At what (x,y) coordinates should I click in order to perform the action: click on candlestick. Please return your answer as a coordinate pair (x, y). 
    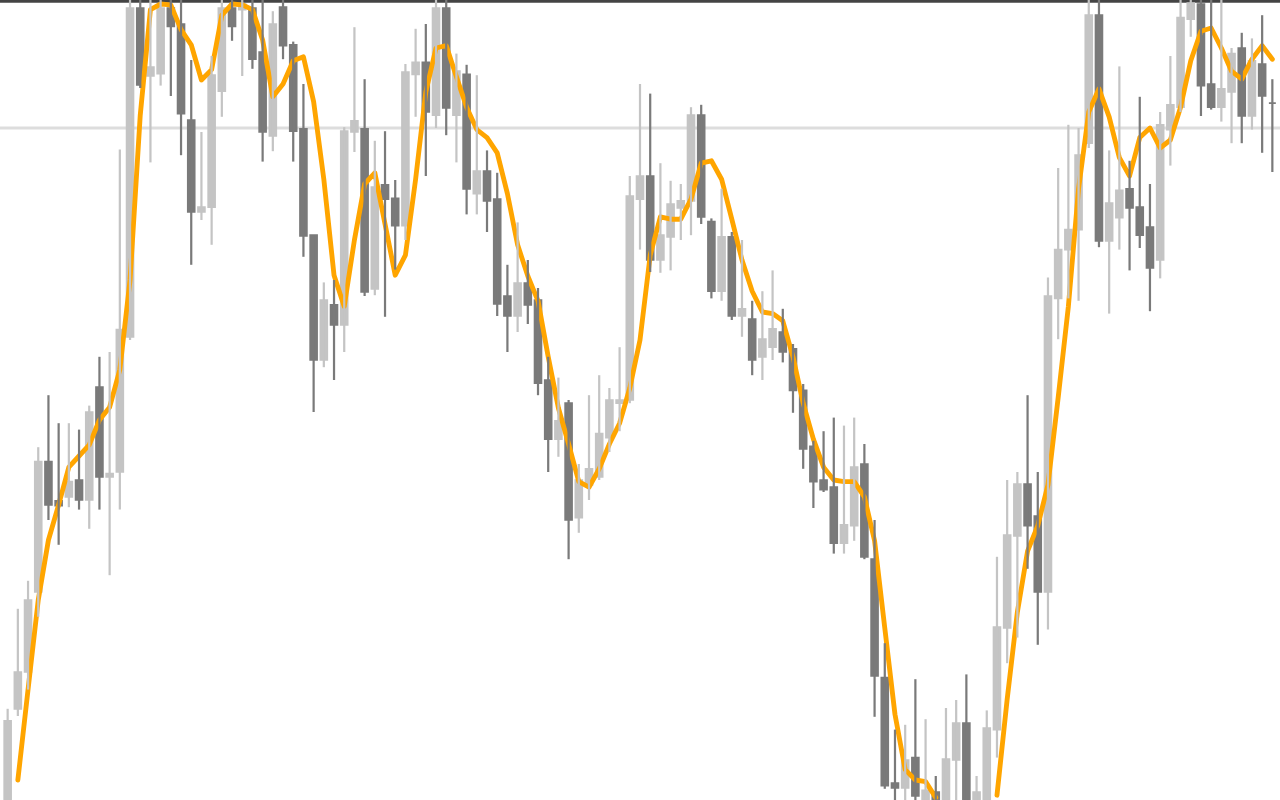
    Looking at the image, I should click on (109, 463).